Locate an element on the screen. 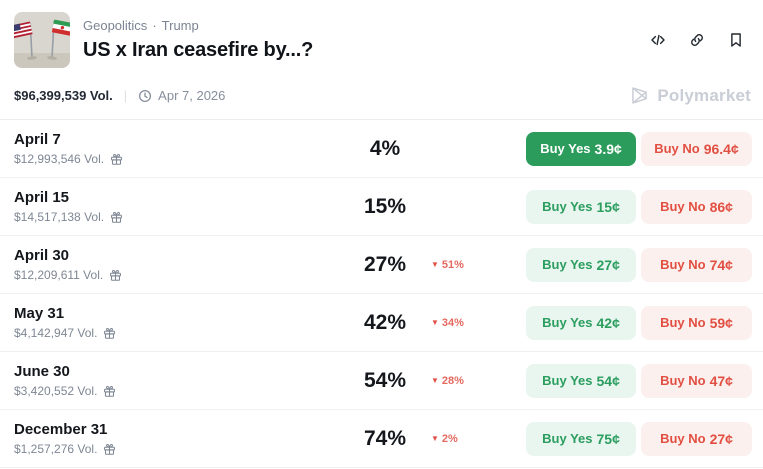 The image size is (763, 469). outcome-volume: $12,993,546 Vol. is located at coordinates (59, 159).